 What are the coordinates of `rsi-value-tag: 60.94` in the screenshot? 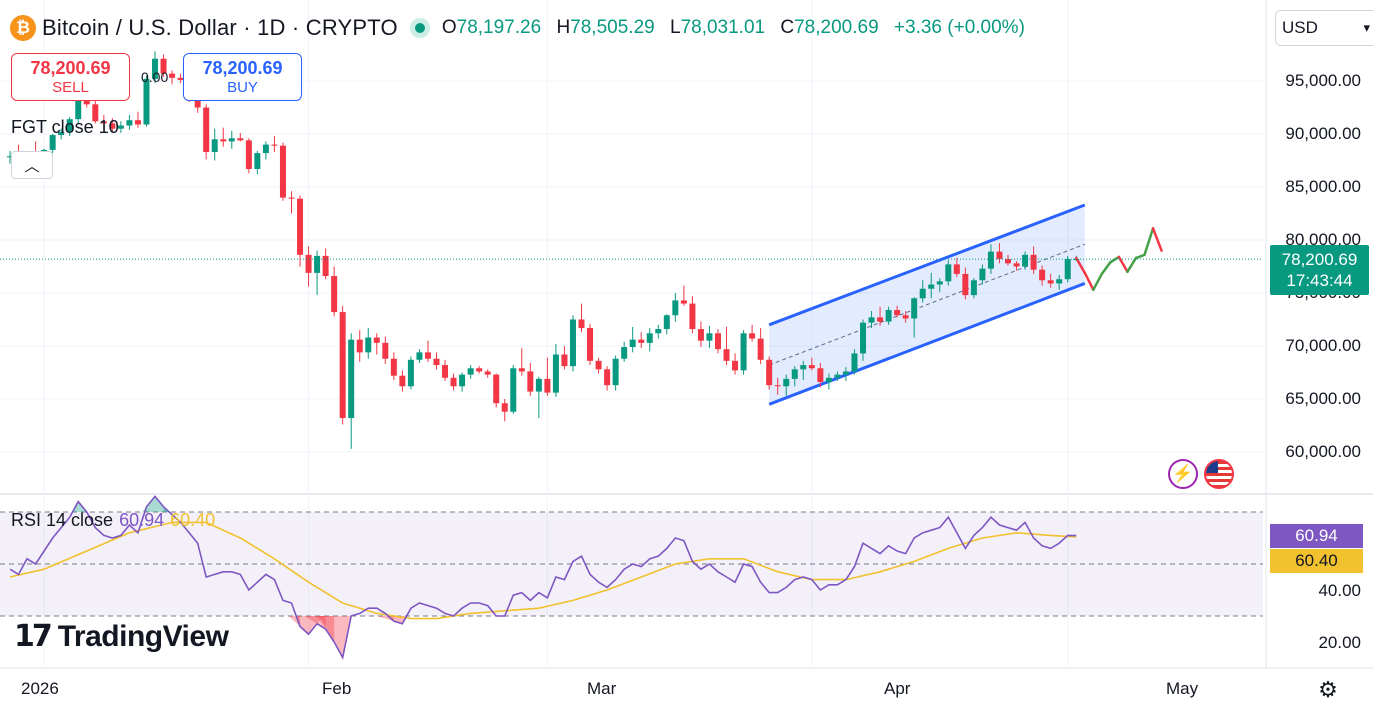 It's located at (1316, 536).